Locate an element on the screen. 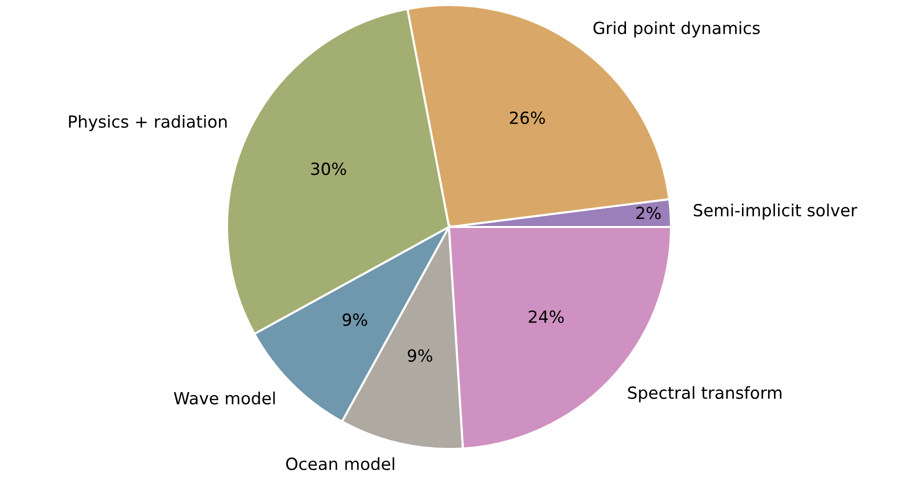 This screenshot has height=478, width=922. slice-label: Grid point dynamics is located at coordinates (676, 29).